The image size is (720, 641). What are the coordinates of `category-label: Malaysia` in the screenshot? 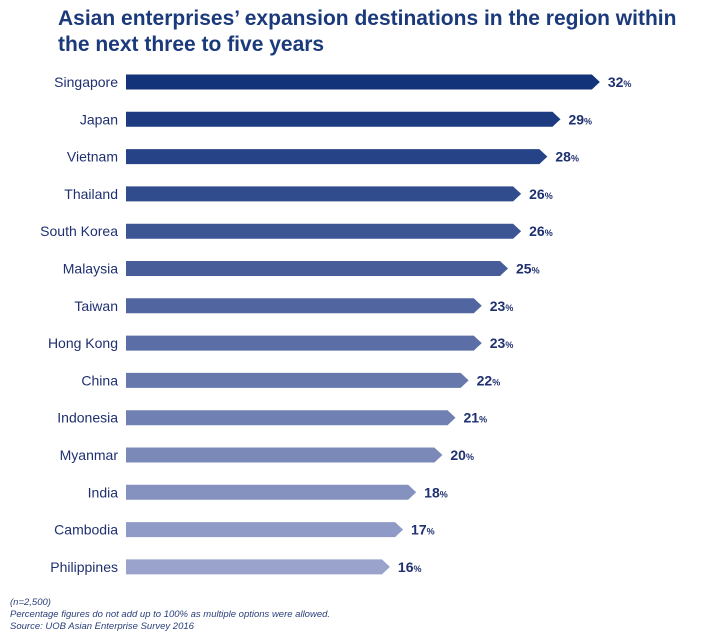 It's located at (90, 269).